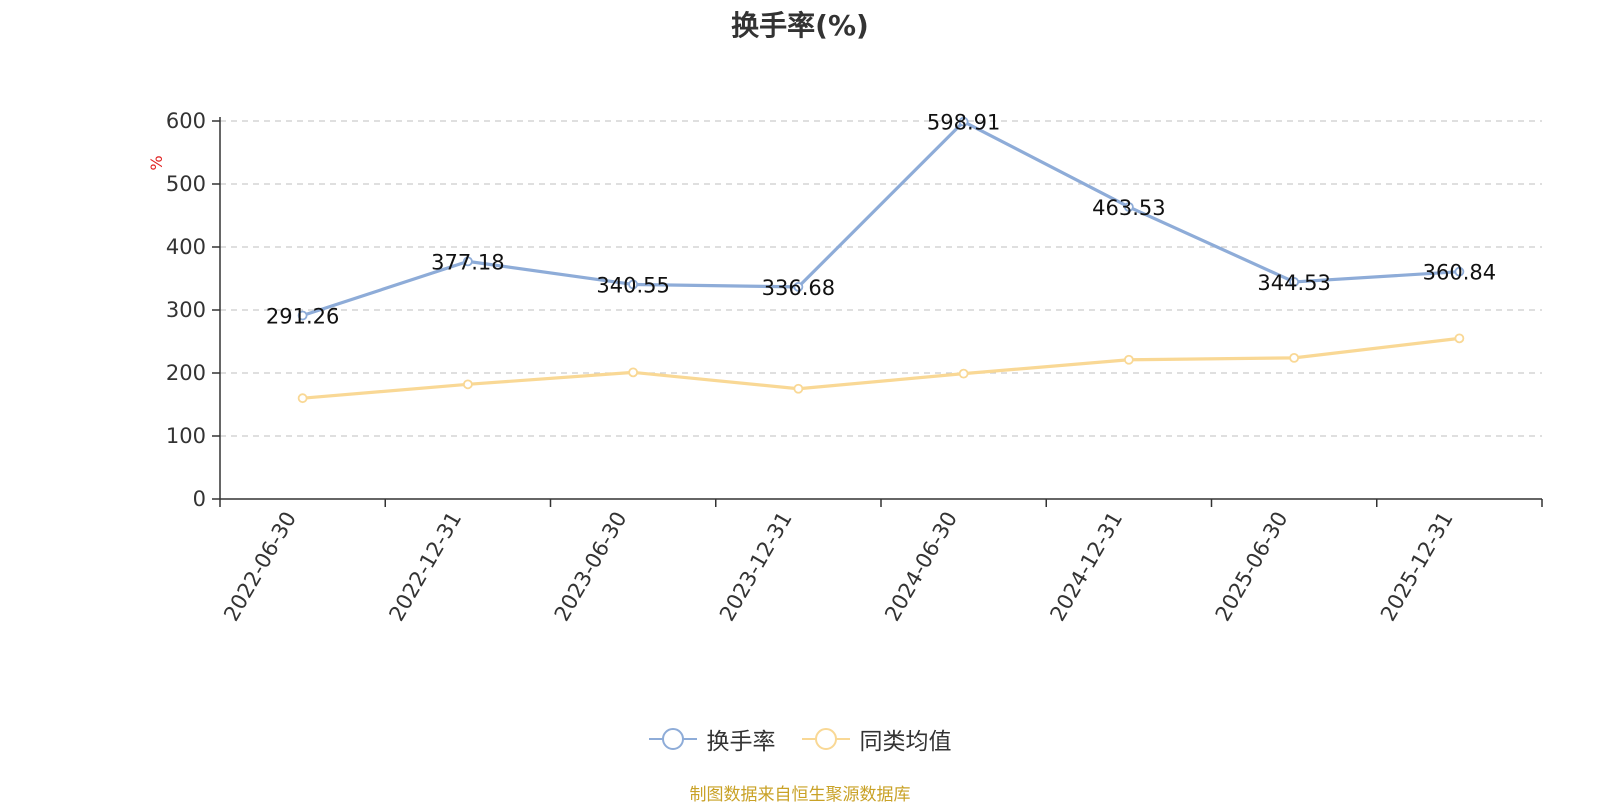  What do you see at coordinates (1417, 567) in the screenshot?
I see `x-tick-label-2025-12-31: 2025-12-31` at bounding box center [1417, 567].